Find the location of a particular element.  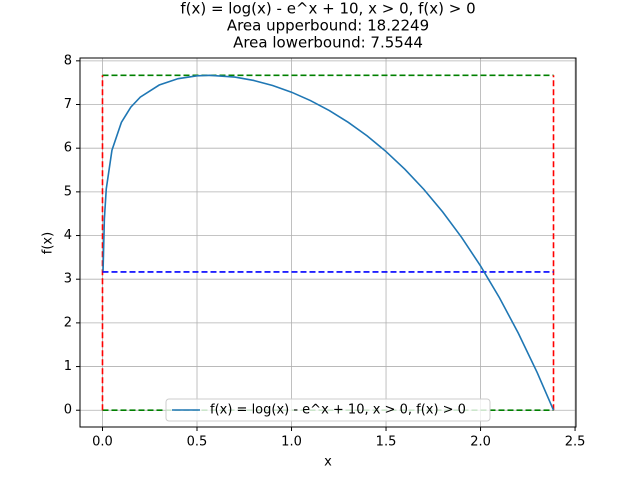

x-axis-label: x is located at coordinates (328, 462).